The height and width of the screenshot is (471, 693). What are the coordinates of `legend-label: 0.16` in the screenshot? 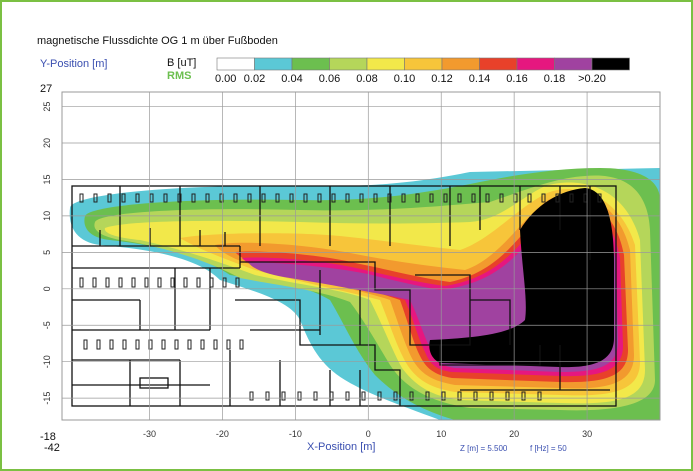 It's located at (516, 79).